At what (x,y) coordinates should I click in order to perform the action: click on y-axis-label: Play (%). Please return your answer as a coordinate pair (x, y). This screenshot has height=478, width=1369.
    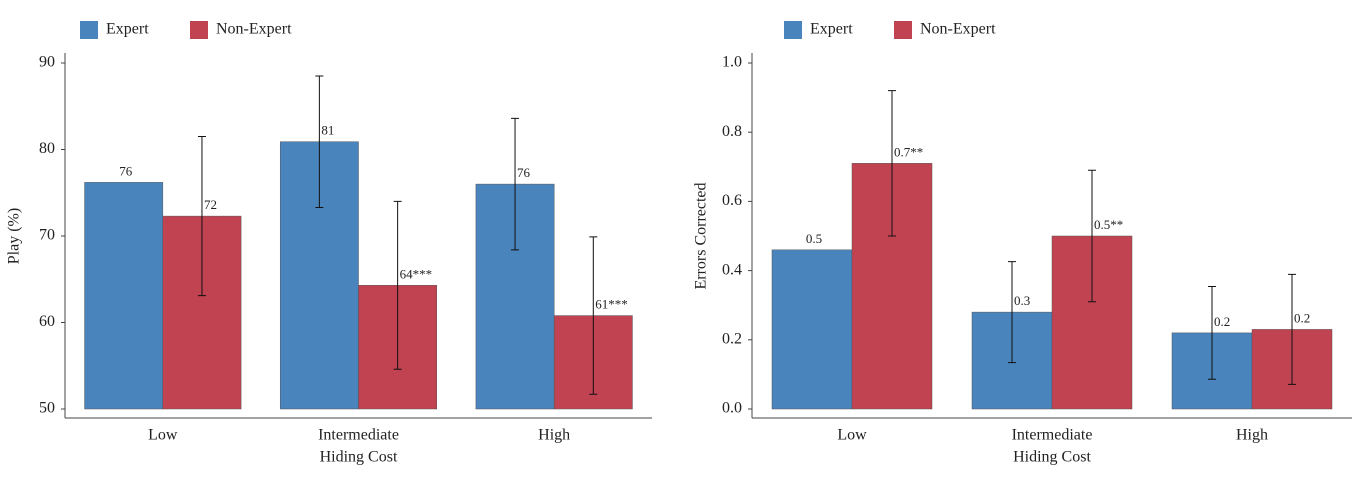
    Looking at the image, I should click on (14, 236).